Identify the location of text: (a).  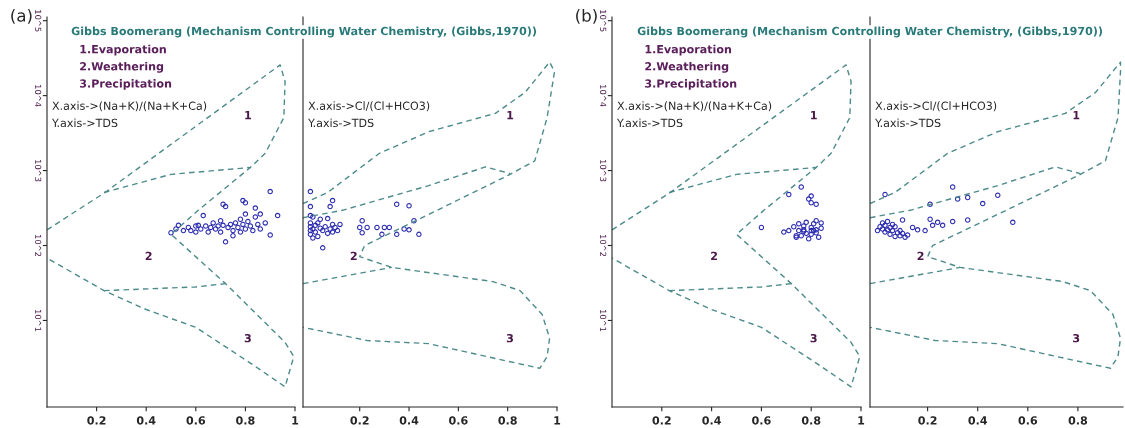
(21, 16).